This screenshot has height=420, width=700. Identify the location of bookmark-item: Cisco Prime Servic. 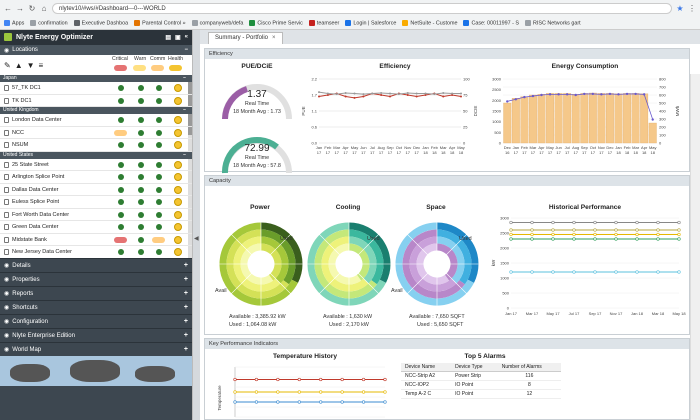
(276, 22).